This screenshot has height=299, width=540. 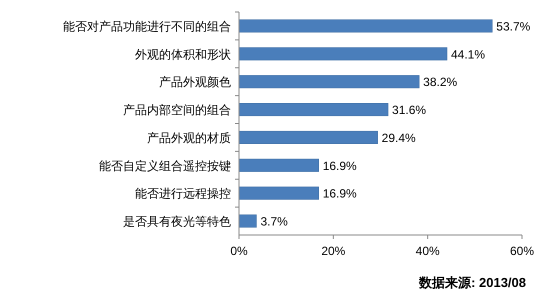 What do you see at coordinates (522, 251) in the screenshot?
I see `x-tick-label: 60%` at bounding box center [522, 251].